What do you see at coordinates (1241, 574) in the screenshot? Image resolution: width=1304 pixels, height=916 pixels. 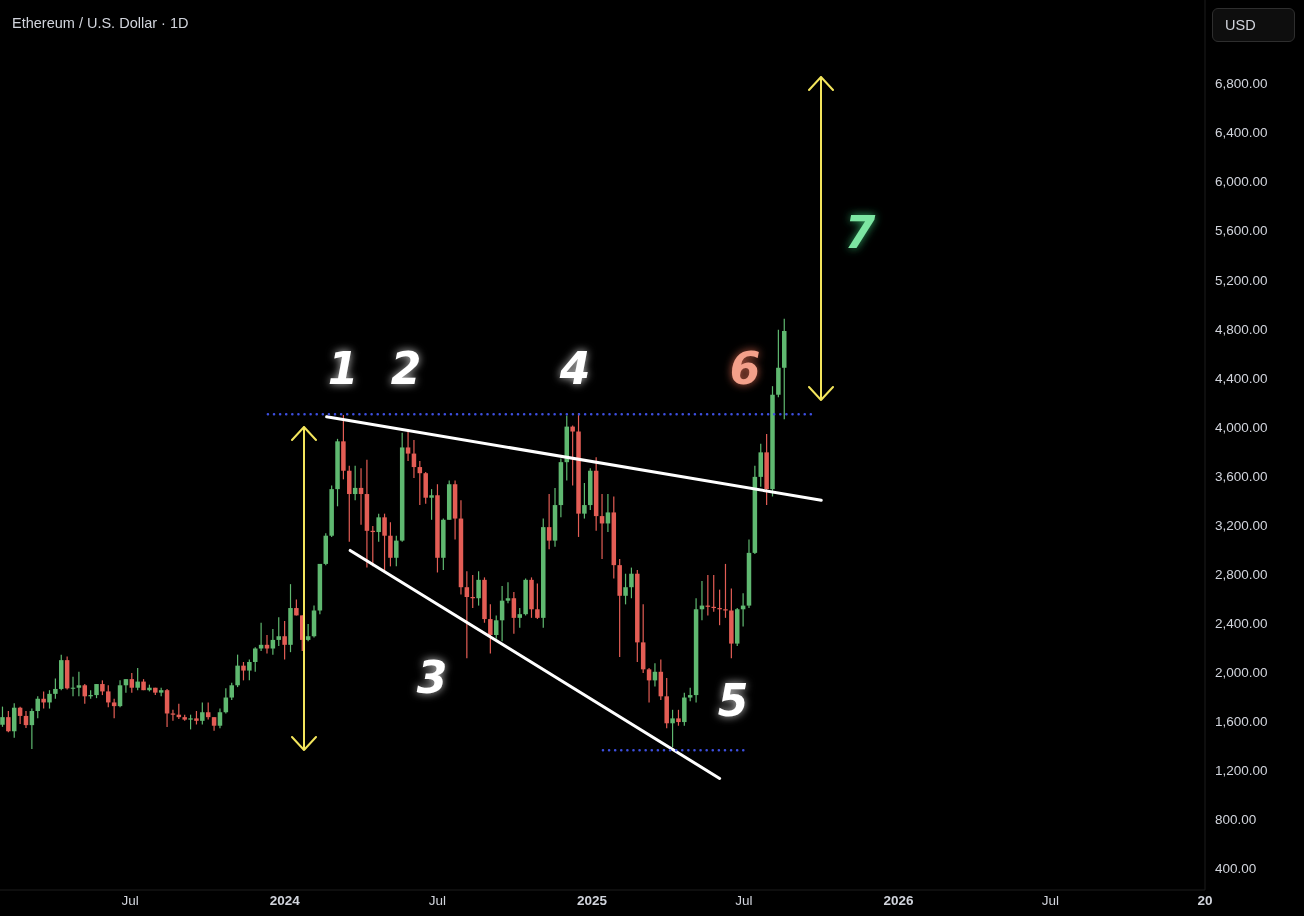 I see `y-tick-label: 2,800.00` at bounding box center [1241, 574].